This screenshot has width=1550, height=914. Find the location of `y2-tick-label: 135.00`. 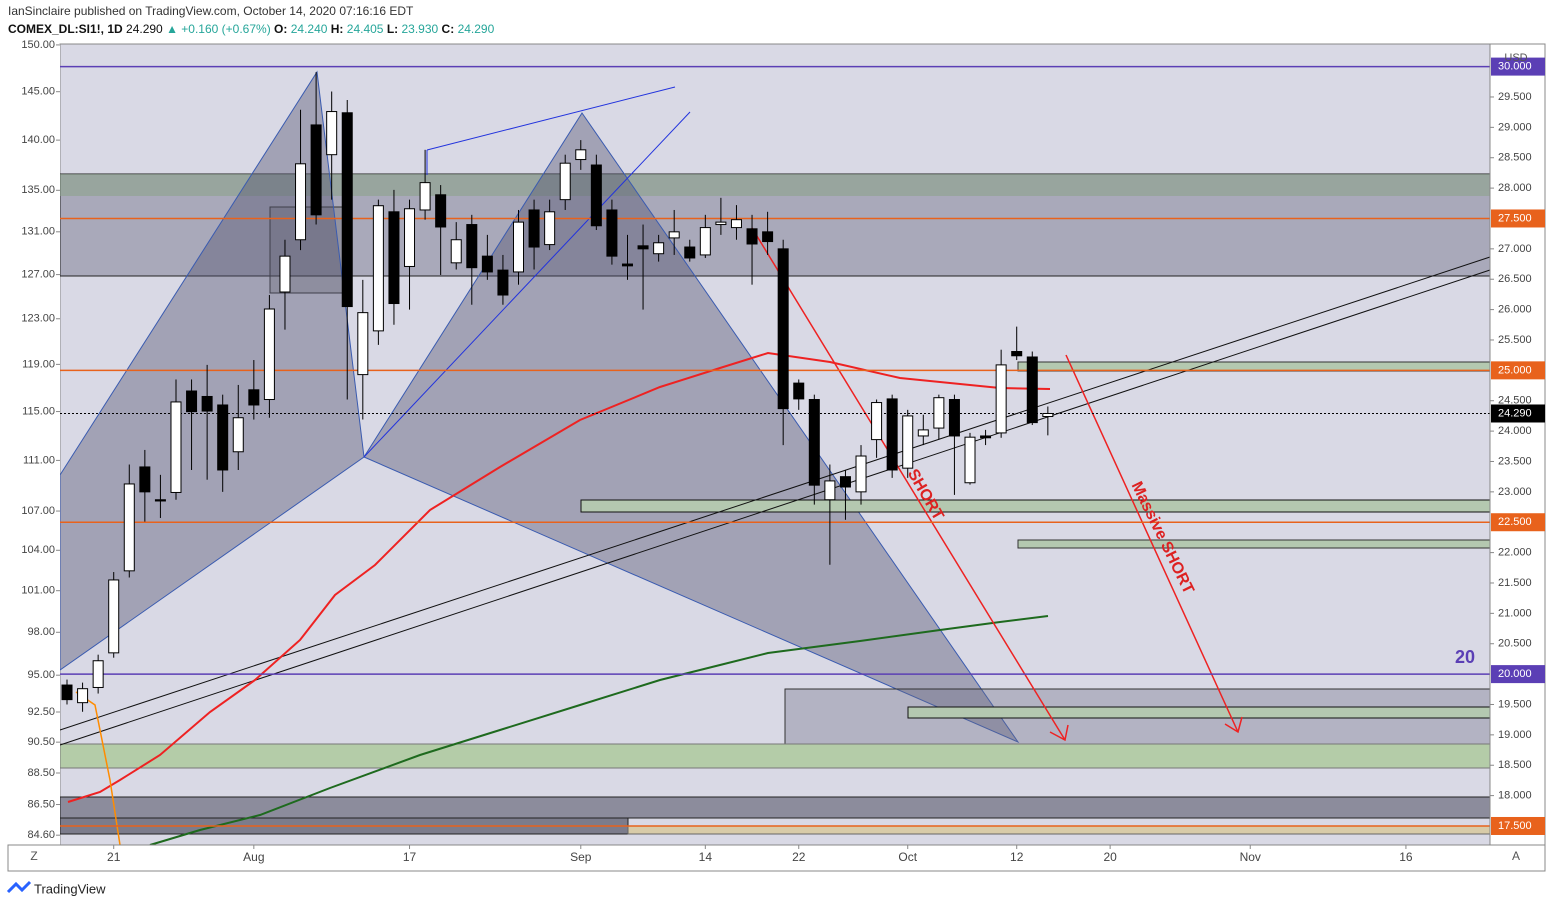

y2-tick-label: 135.00 is located at coordinates (38, 190).